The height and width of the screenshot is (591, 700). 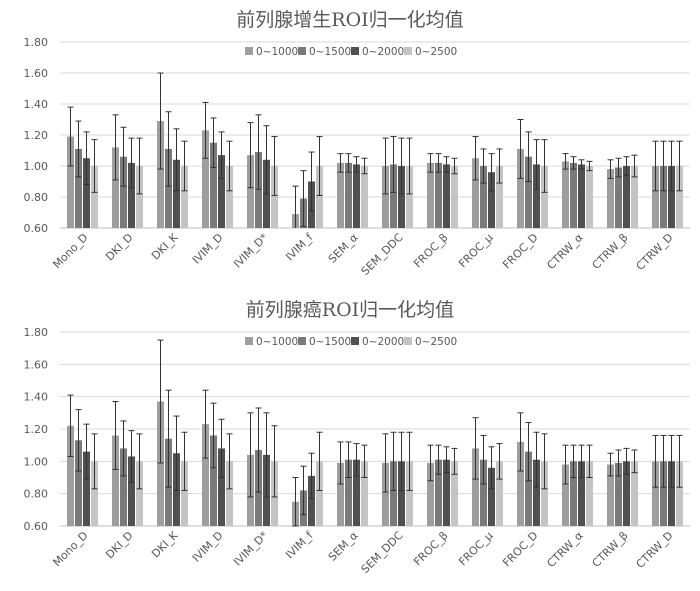 I want to click on chart-title: 前列腺增生ROI归一化均值, so click(x=349, y=20).